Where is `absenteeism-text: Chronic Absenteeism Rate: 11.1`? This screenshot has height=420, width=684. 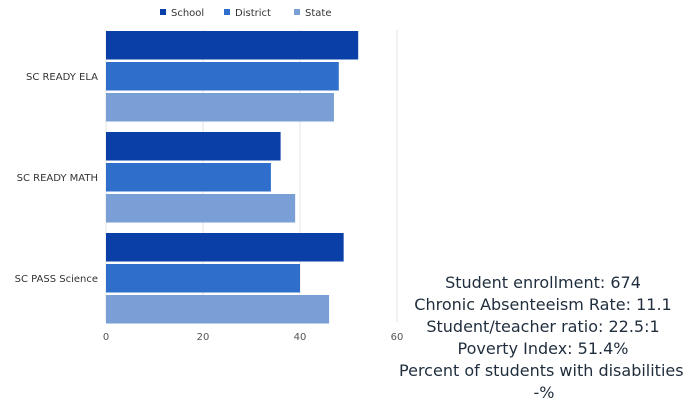
absenteeism-text: Chronic Absenteeism Rate: 11.1 is located at coordinates (543, 304).